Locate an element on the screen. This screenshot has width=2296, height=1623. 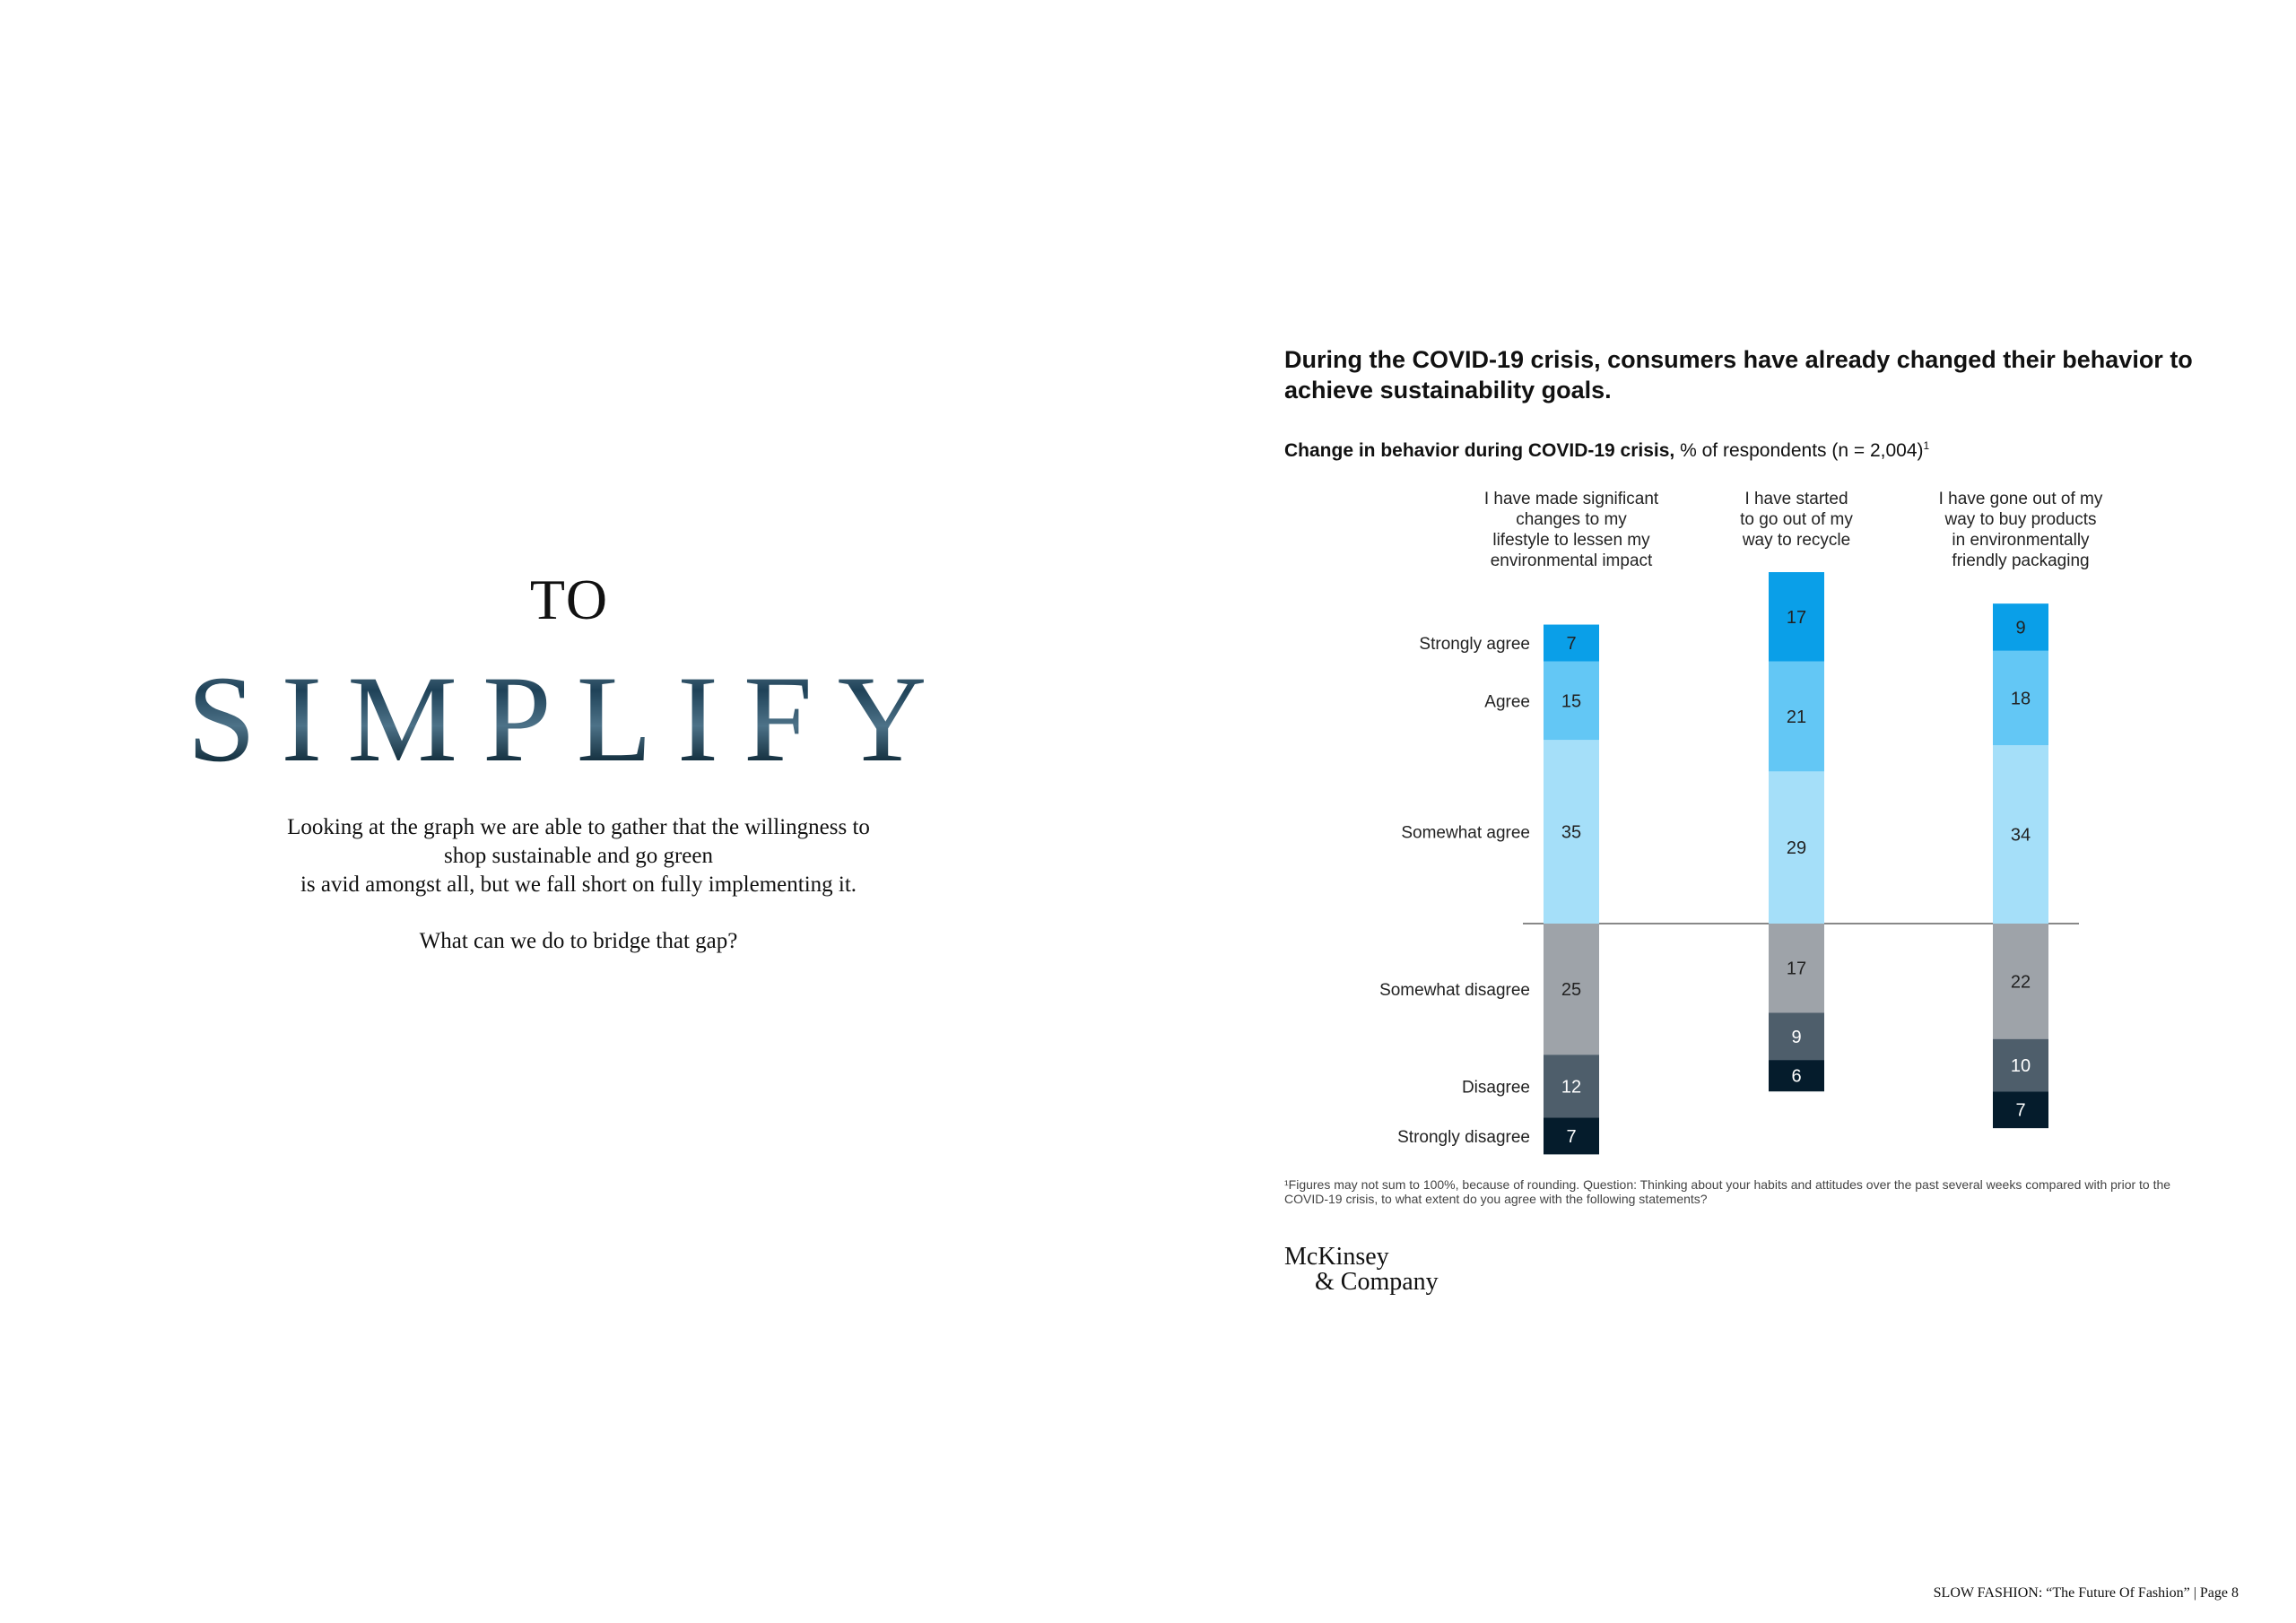
data-label: 25 is located at coordinates (1571, 990).